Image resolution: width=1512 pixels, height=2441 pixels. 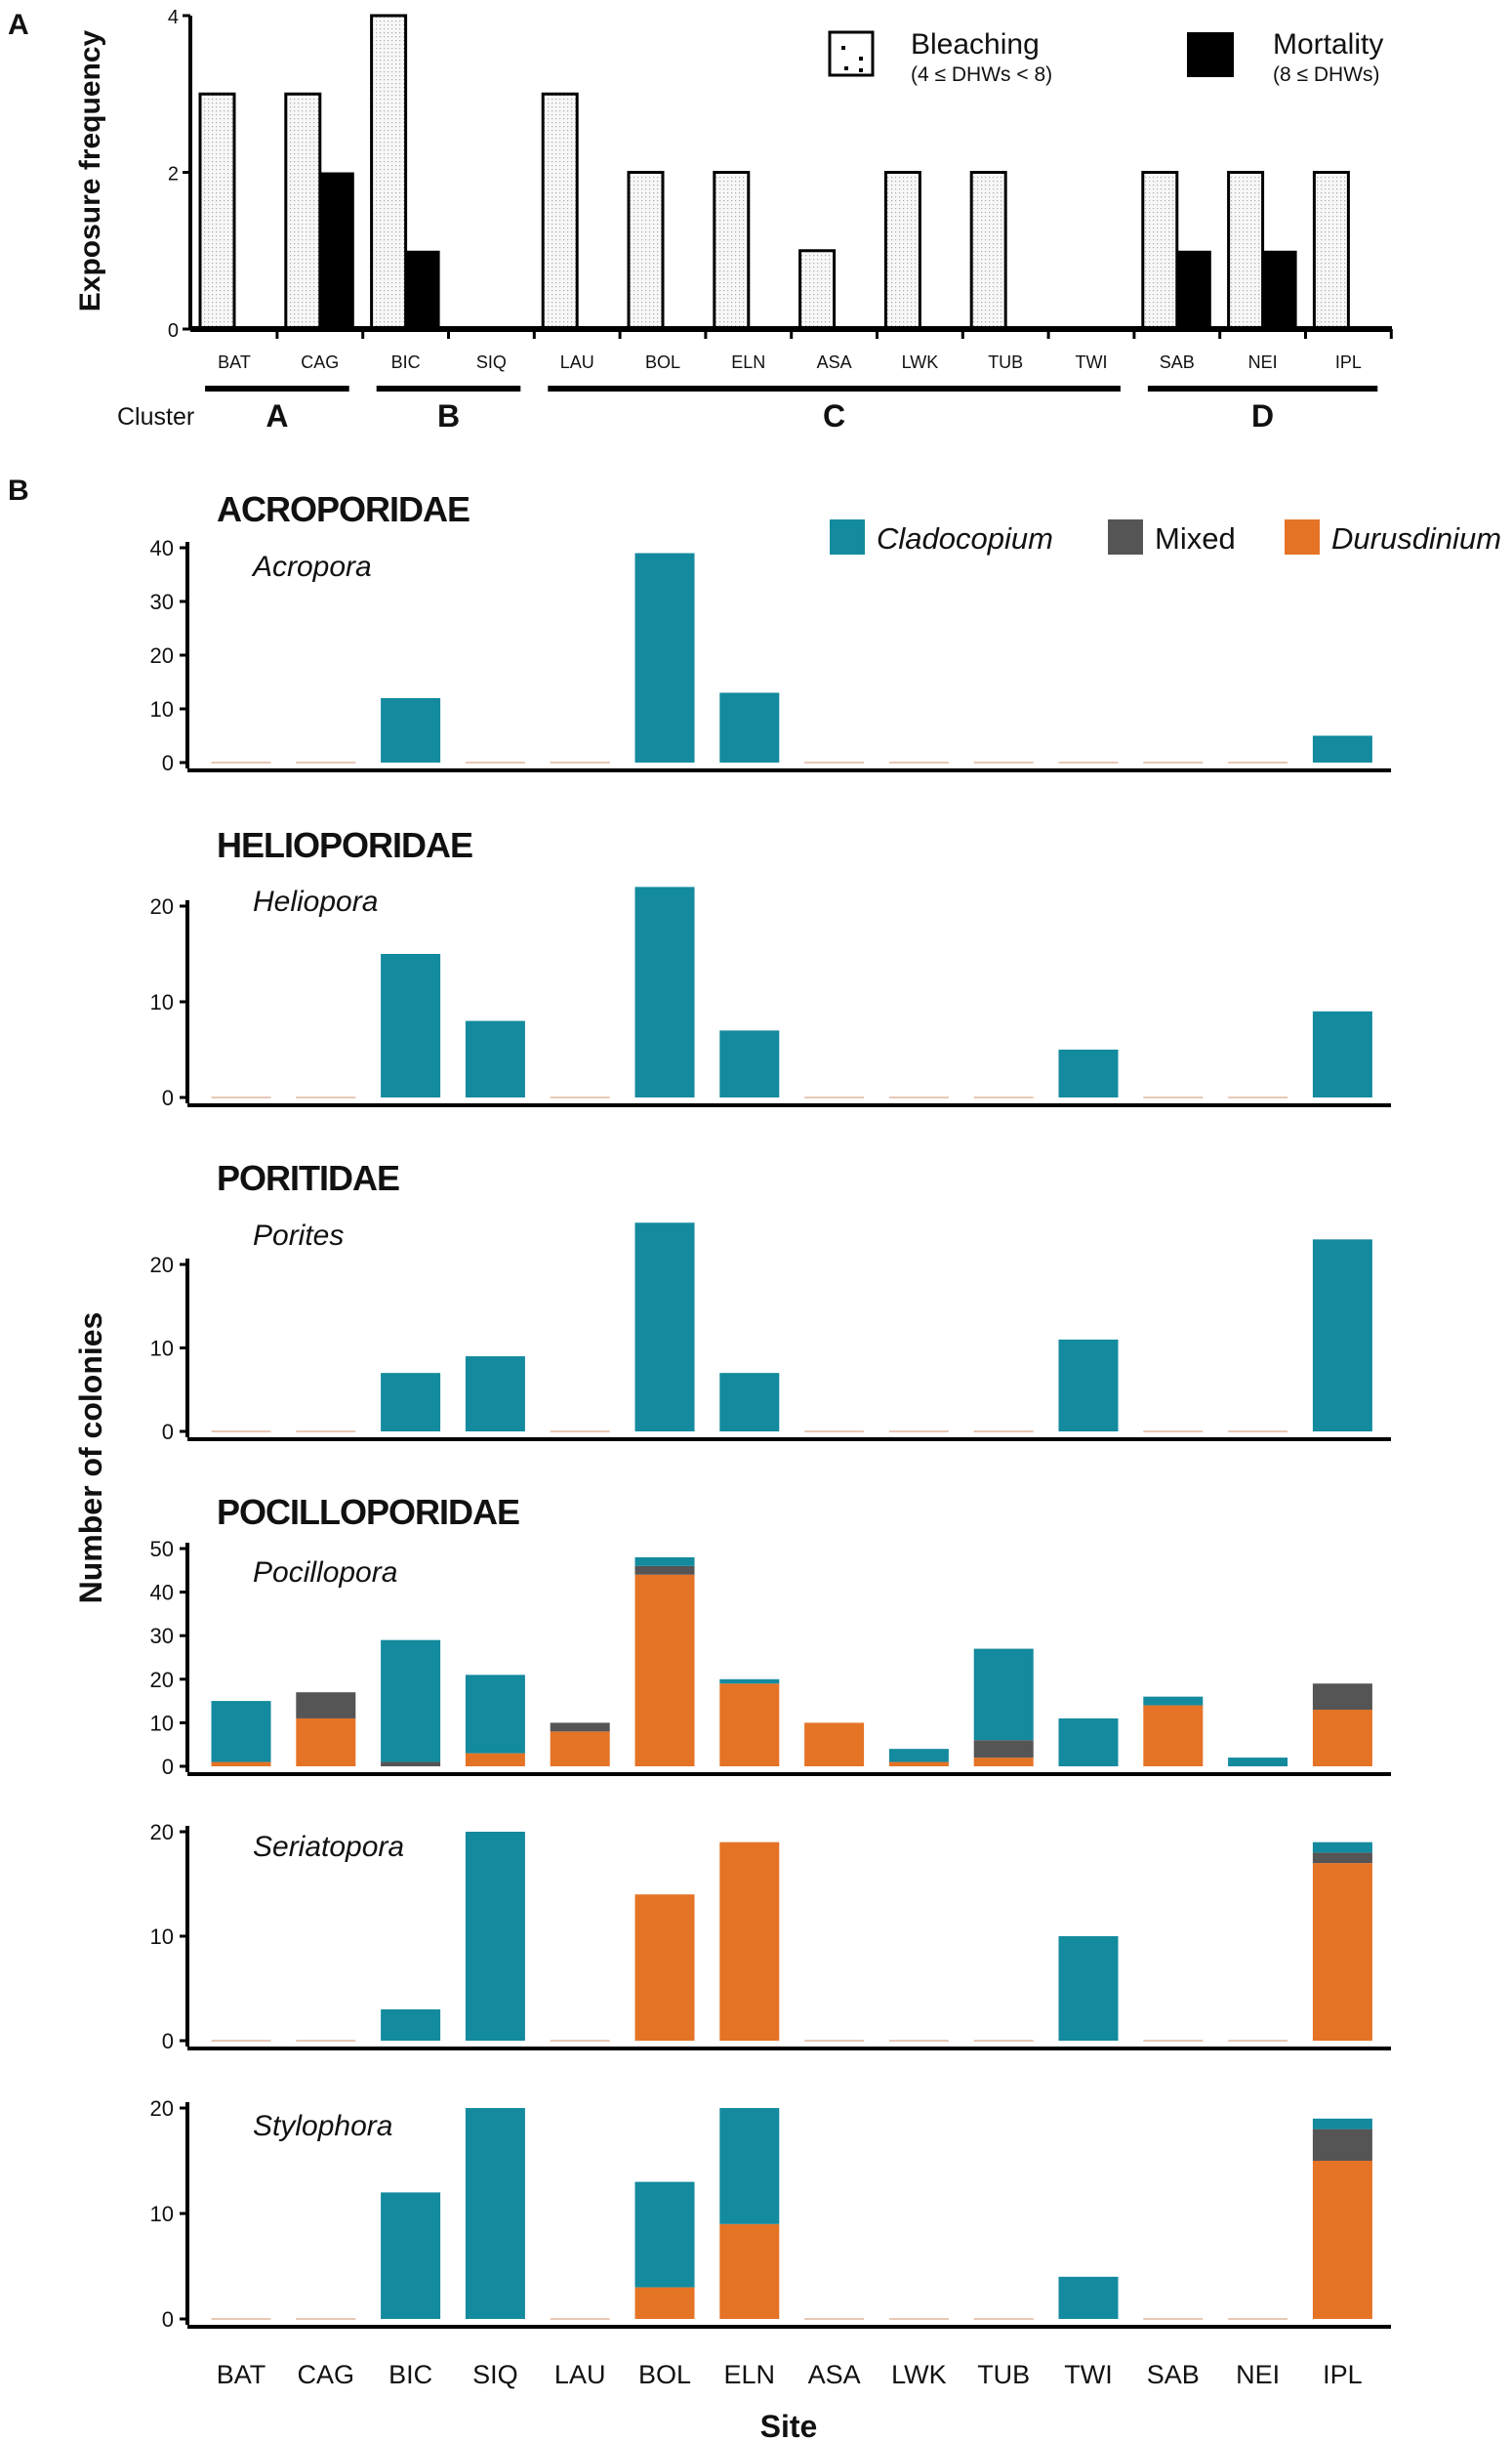 I want to click on cluster-name: B, so click(x=448, y=416).